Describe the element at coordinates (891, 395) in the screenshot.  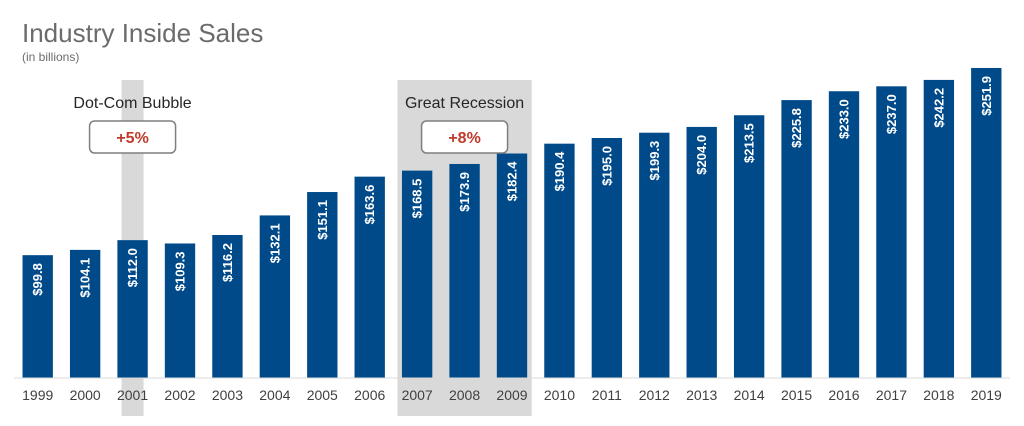
I see `x-tick-2017: 2017` at that location.